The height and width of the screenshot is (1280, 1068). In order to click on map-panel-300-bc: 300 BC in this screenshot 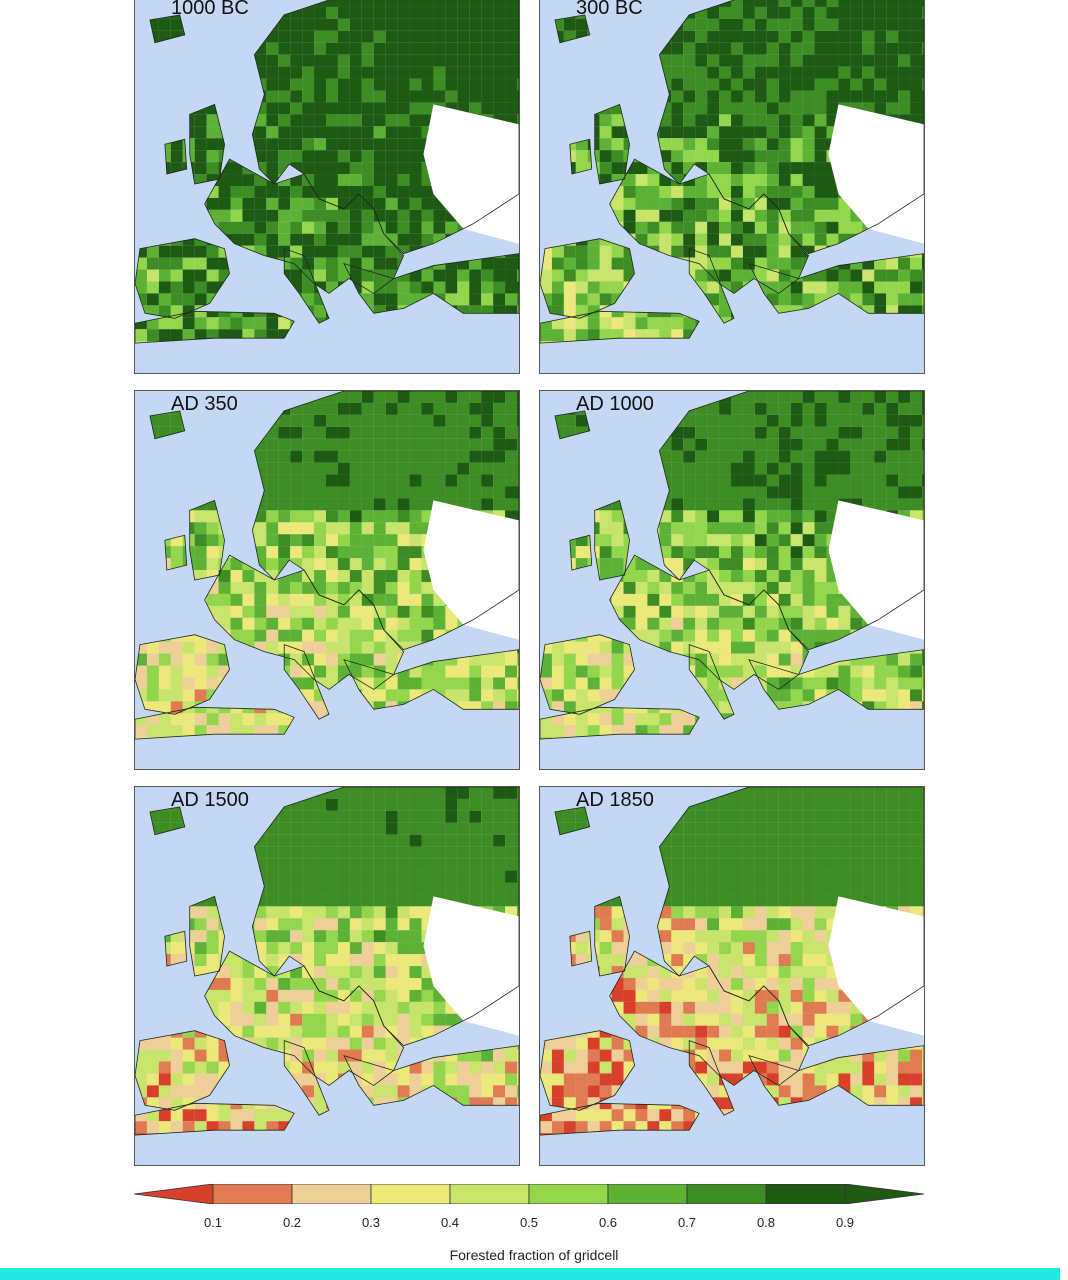, I will do `click(732, 187)`.